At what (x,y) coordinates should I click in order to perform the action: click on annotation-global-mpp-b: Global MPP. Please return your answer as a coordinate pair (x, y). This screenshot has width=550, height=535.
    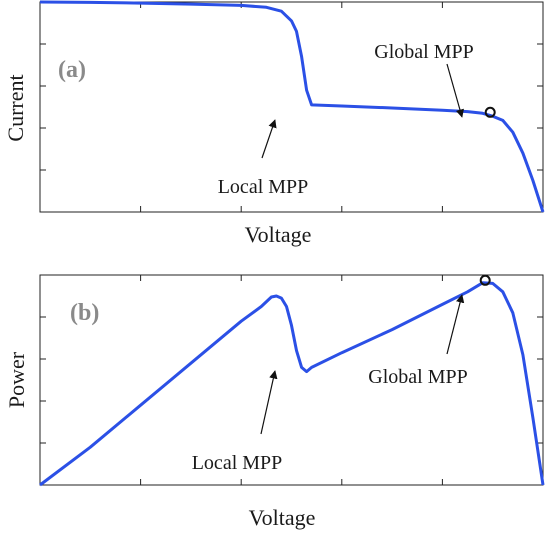
    Looking at the image, I should click on (417, 377).